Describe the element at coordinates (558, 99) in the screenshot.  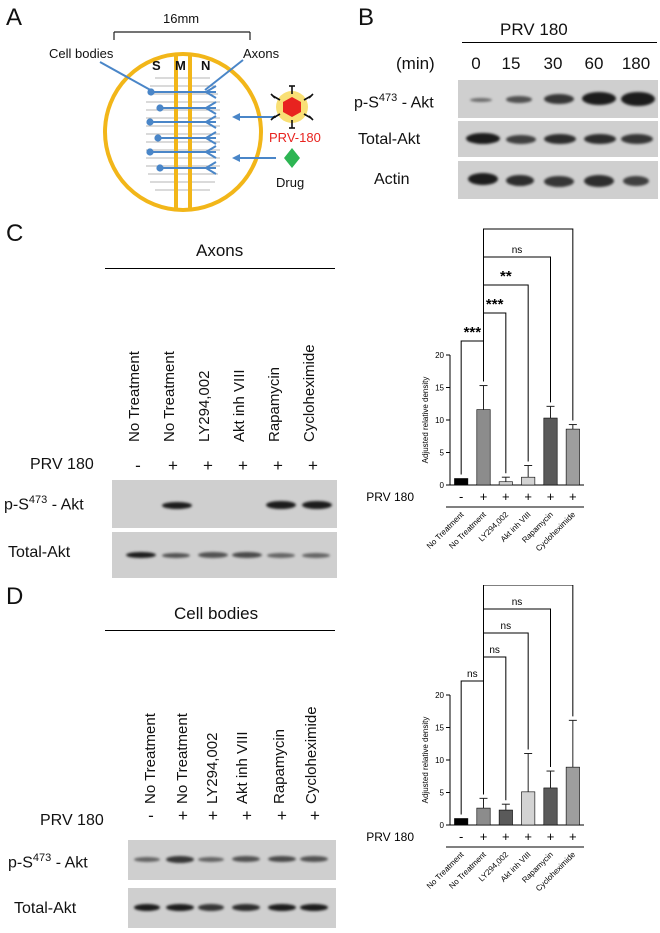
I see `blot-b-phospho` at that location.